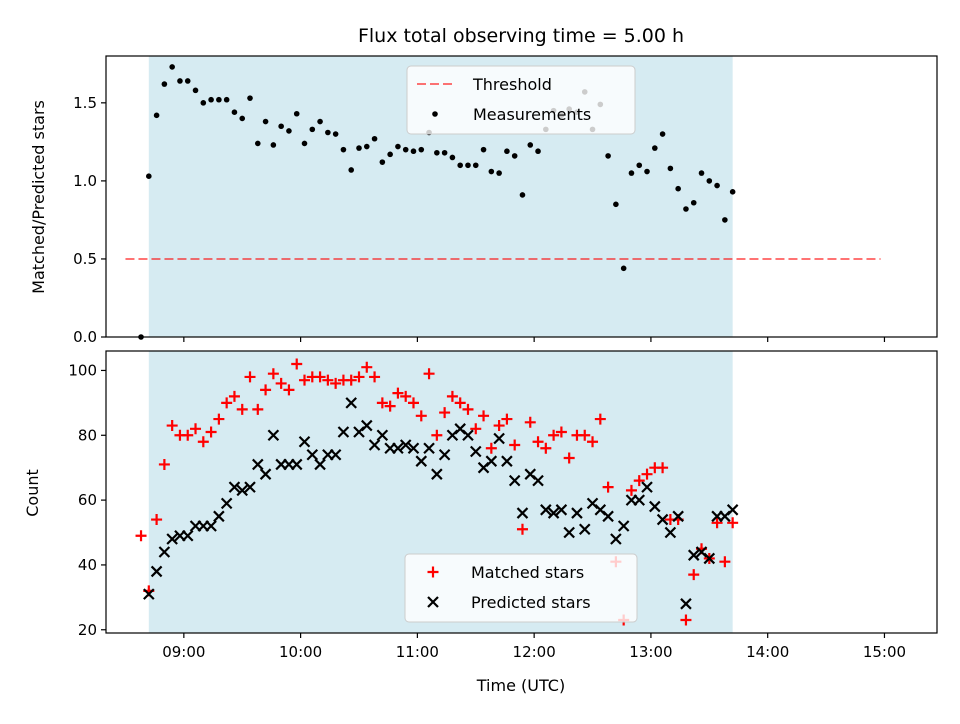 The image size is (960, 724). What do you see at coordinates (433, 572) in the screenshot?
I see `legend-matched-swatch` at bounding box center [433, 572].